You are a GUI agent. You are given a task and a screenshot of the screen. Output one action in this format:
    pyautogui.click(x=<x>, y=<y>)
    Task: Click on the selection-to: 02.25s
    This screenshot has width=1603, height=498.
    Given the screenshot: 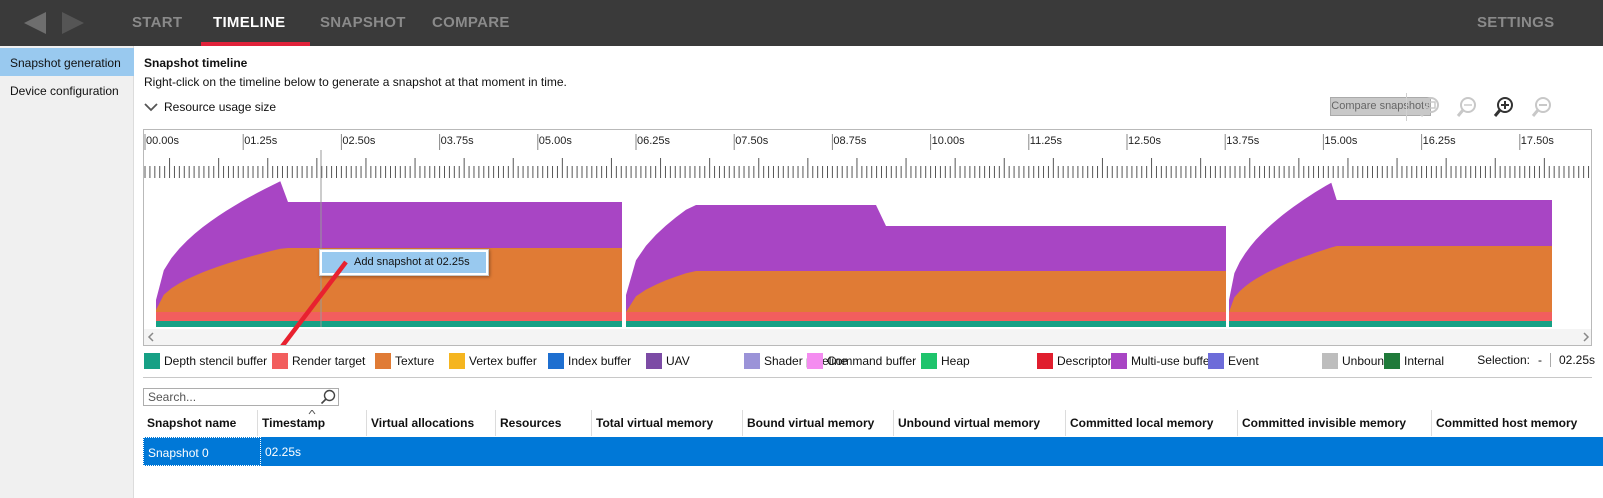 What is the action you would take?
    pyautogui.click(x=1576, y=360)
    